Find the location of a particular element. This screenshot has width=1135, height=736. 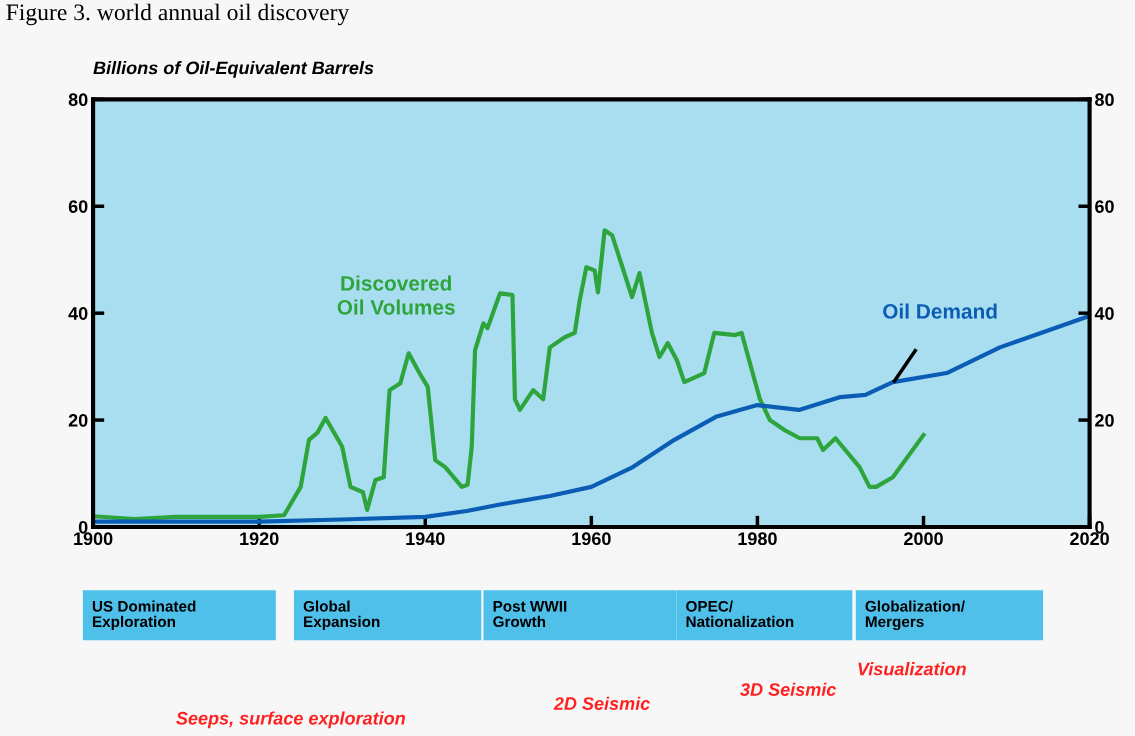

x-tick-label: 2020 is located at coordinates (1089, 539).